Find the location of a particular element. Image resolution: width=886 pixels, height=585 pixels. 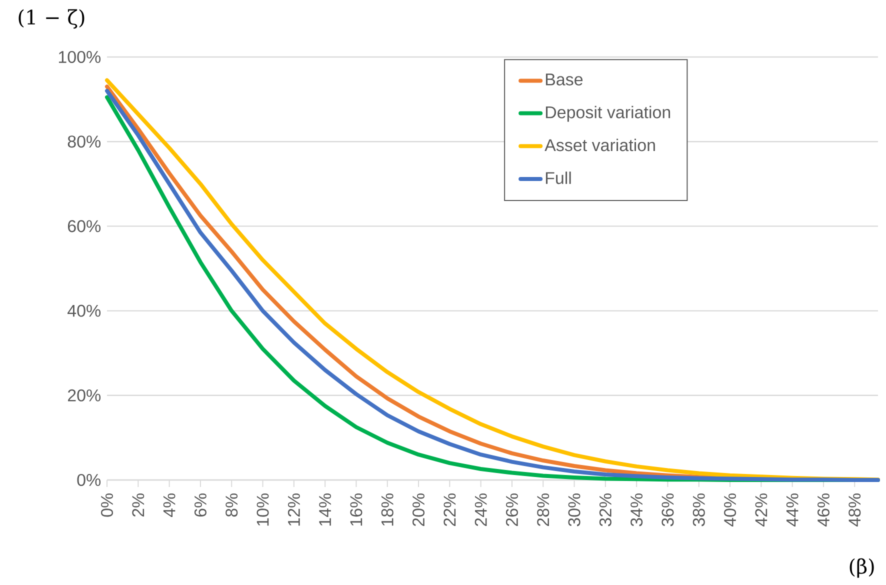

y-axis-title: (1 − ζ) is located at coordinates (51, 19).